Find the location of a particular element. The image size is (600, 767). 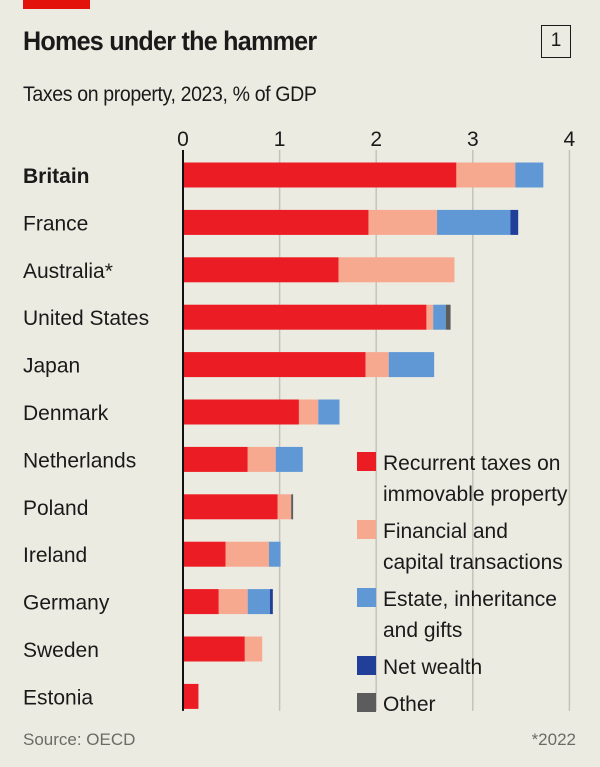

x-tick-label: 2 is located at coordinates (376, 139).